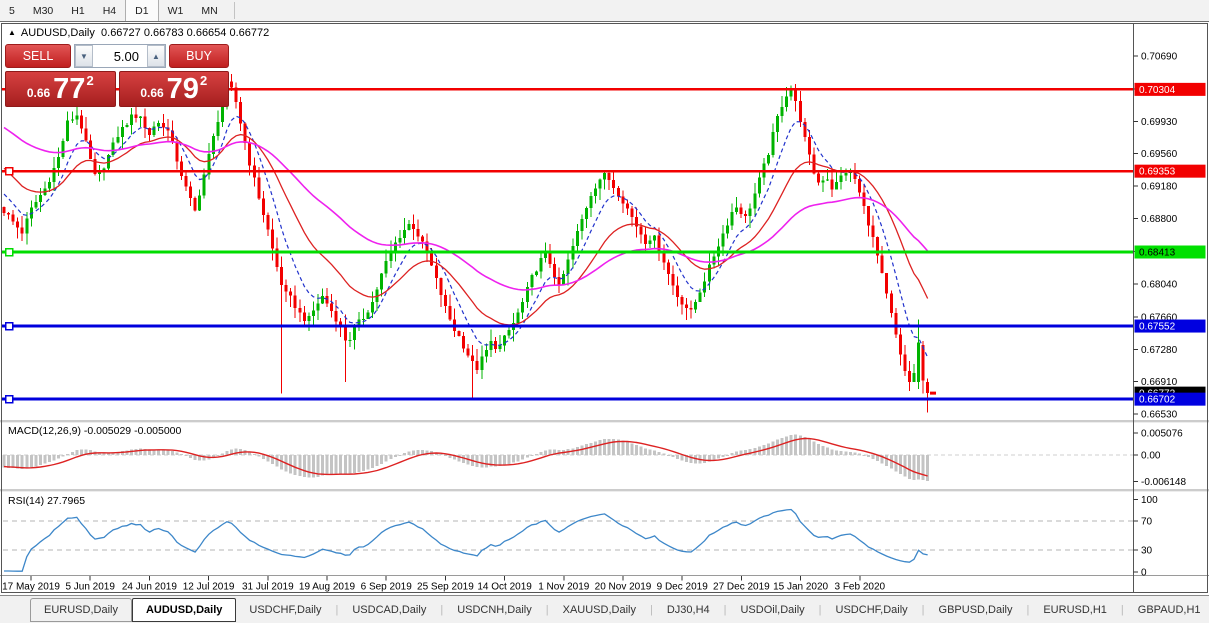  What do you see at coordinates (604, 11) in the screenshot?
I see `timeframe-toolbar: 5 M30 H1 H4 D1 W1 MN` at bounding box center [604, 11].